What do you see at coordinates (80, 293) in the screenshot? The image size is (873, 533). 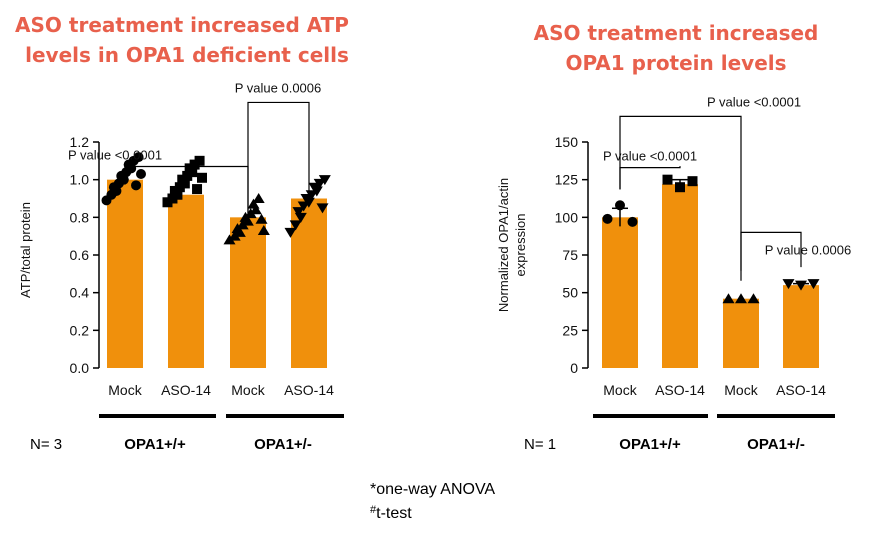 I see `atp-y-tick-label: 0.4` at bounding box center [80, 293].